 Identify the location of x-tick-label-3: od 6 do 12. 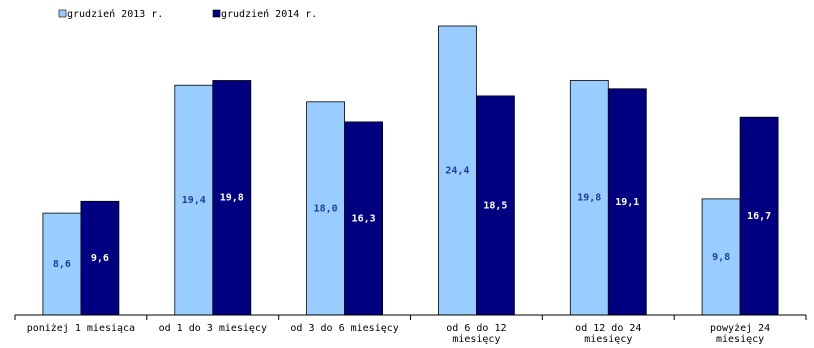
(476, 328).